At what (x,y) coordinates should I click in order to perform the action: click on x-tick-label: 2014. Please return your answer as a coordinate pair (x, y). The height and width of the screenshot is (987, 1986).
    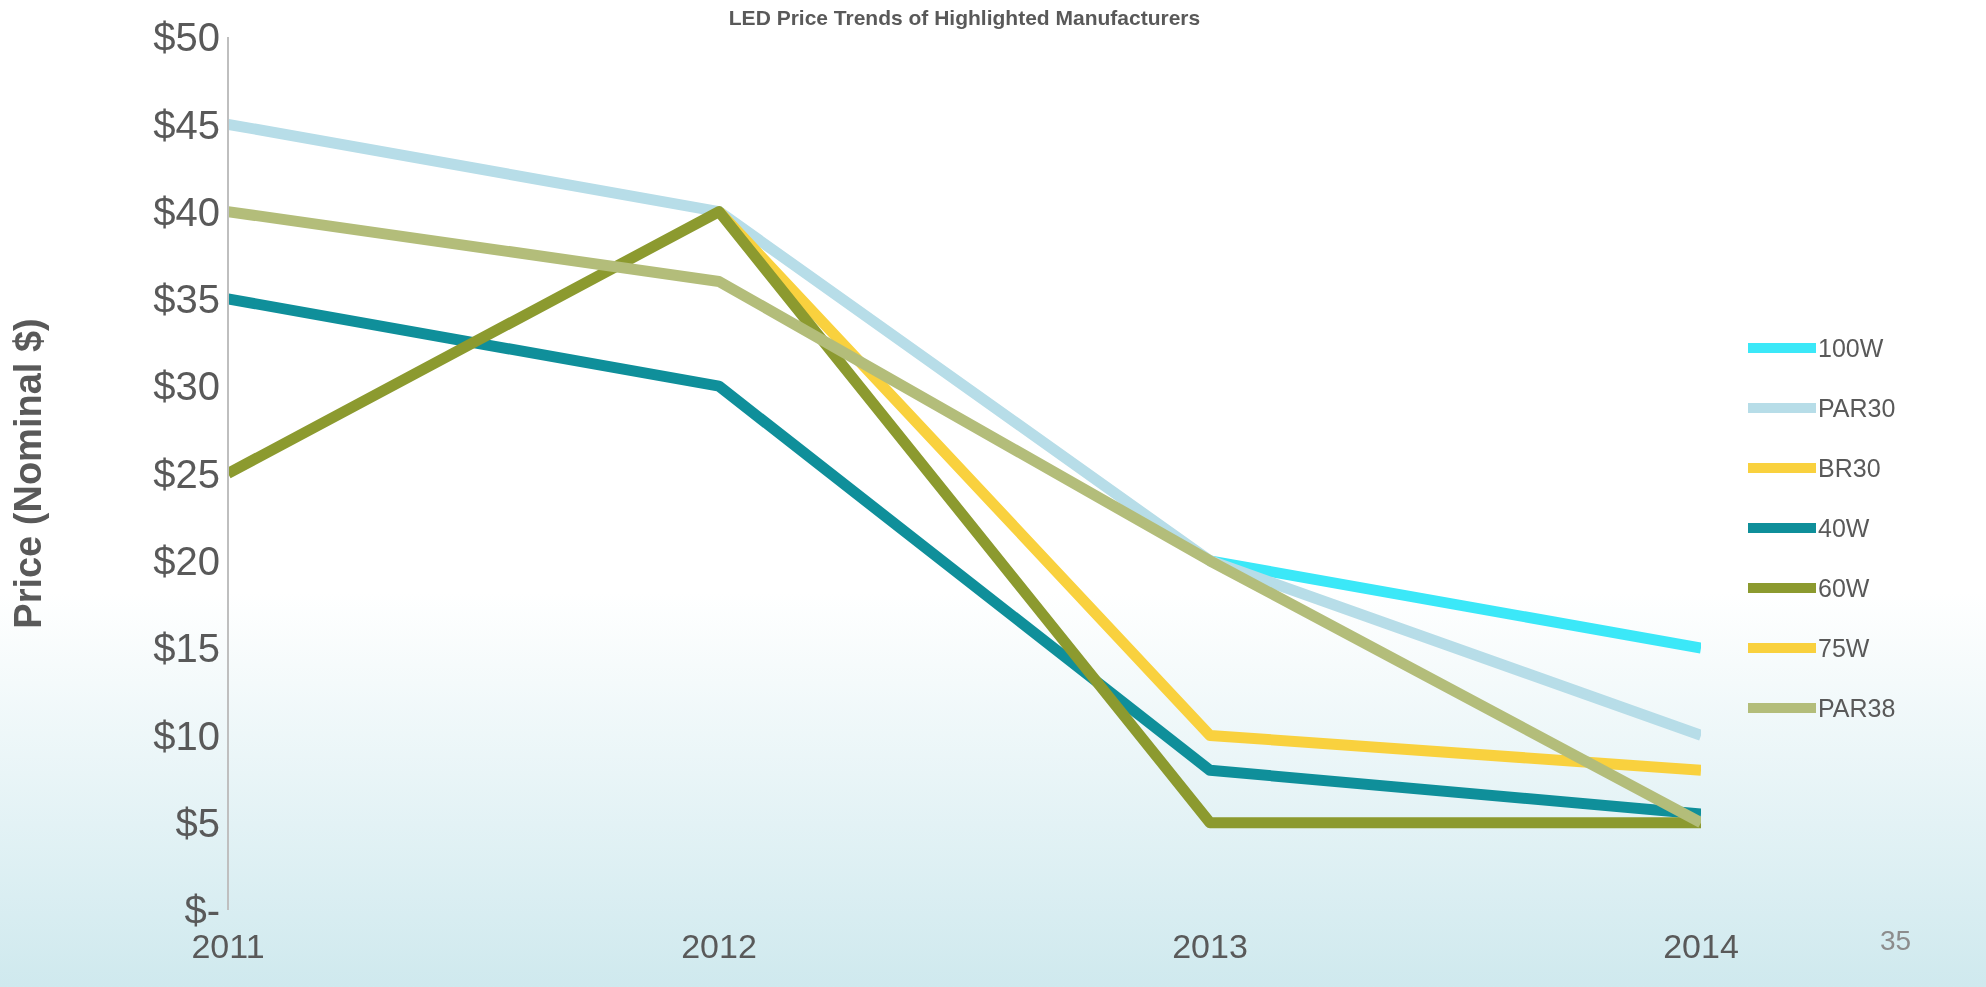
    Looking at the image, I should click on (1701, 946).